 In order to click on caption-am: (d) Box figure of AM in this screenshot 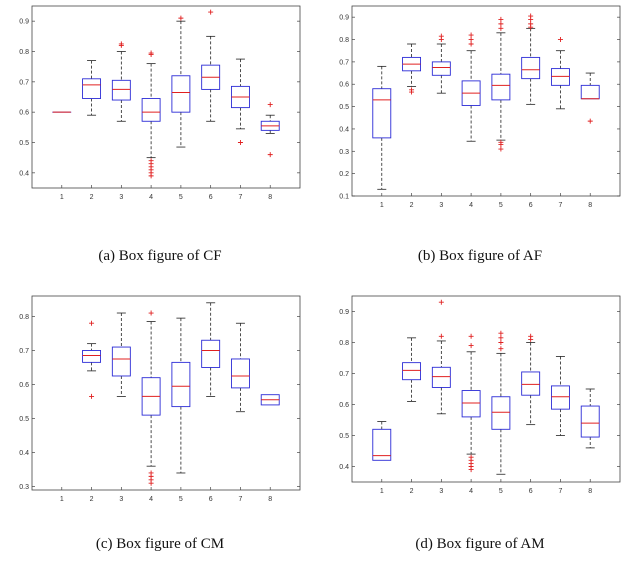, I will do `click(480, 544)`.